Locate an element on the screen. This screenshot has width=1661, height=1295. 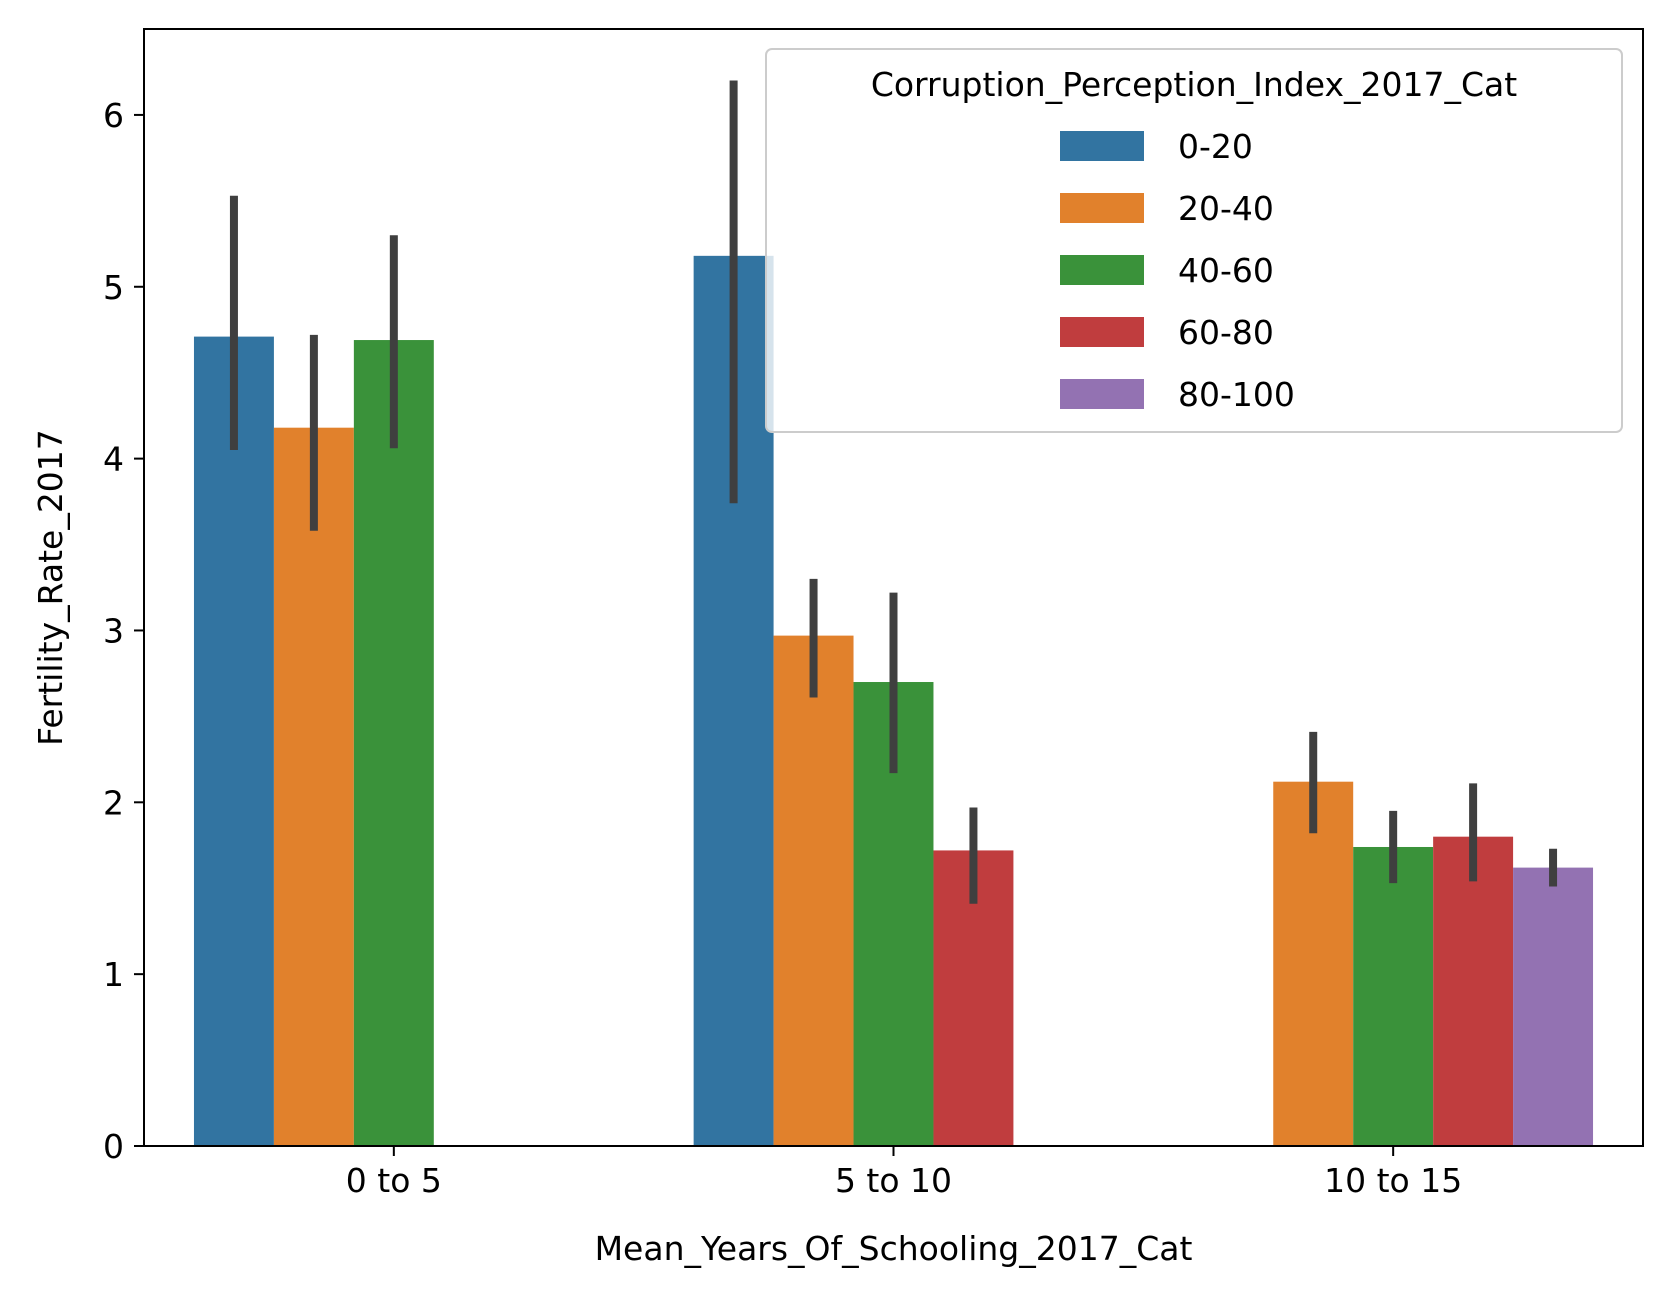
legend-label-0-20: 0-20 is located at coordinates (1215, 146).